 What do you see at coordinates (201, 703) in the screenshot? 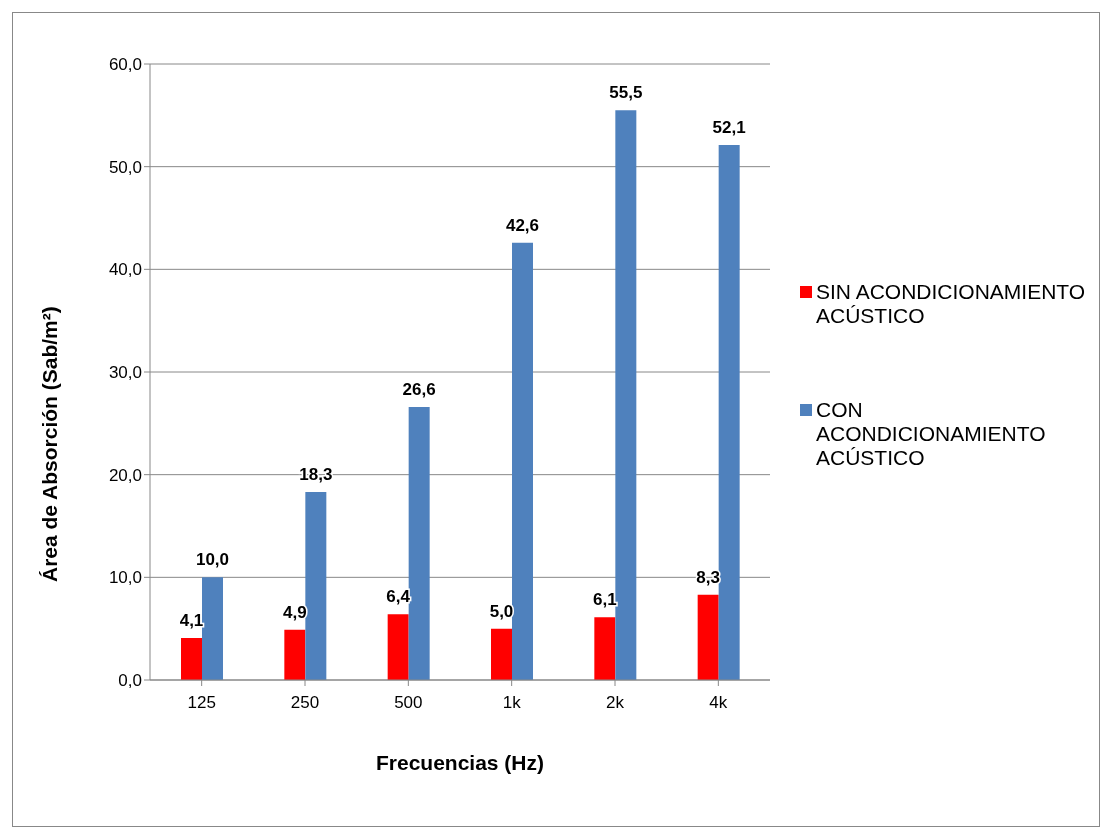
I see `x-tick-label: 125` at bounding box center [201, 703].